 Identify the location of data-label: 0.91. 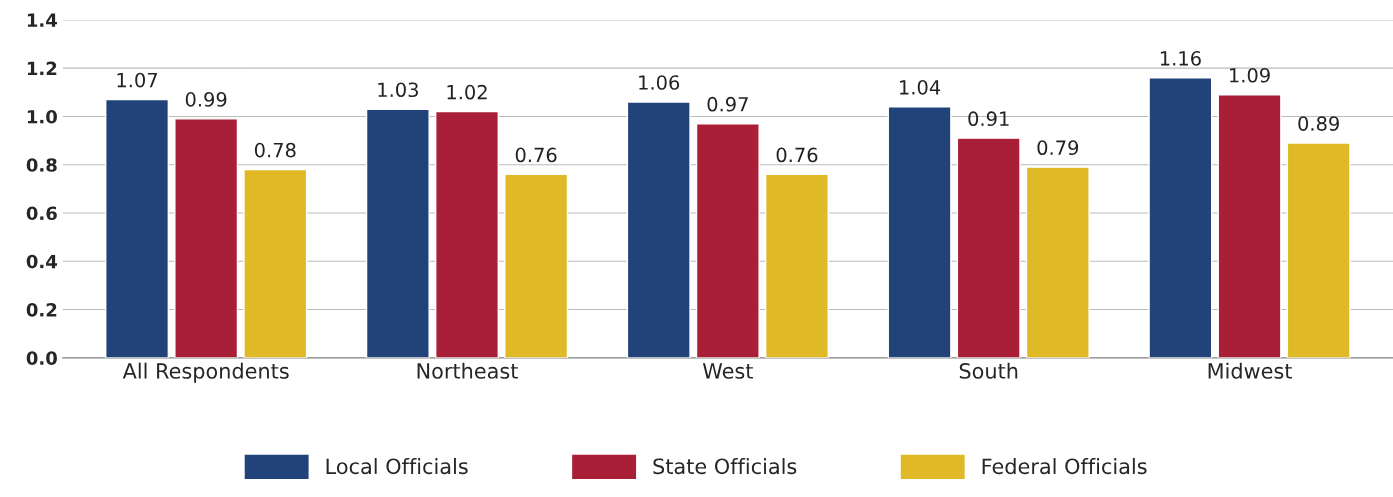
(988, 119).